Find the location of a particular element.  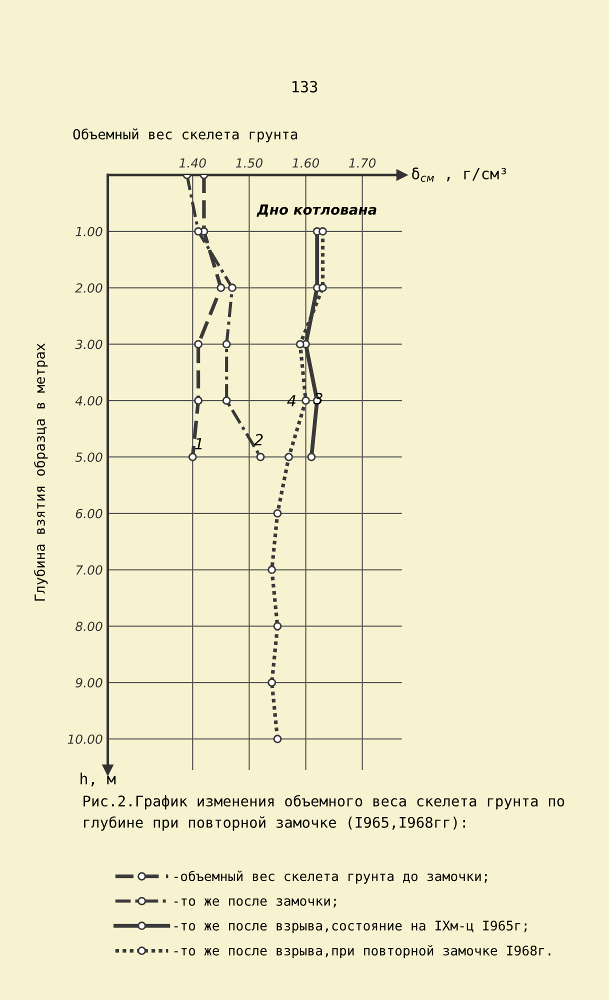

y-tick-label: 10.00 is located at coordinates (85, 739).